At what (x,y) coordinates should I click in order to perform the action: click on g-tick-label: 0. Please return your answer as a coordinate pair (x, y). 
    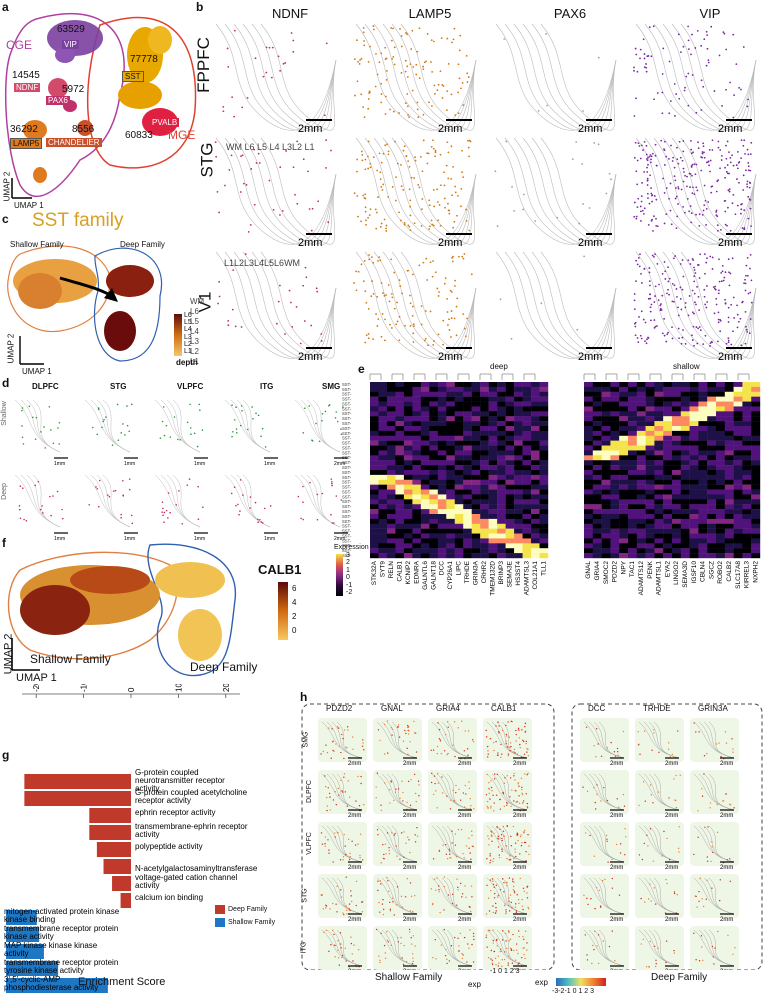
    Looking at the image, I should click on (131, 689).